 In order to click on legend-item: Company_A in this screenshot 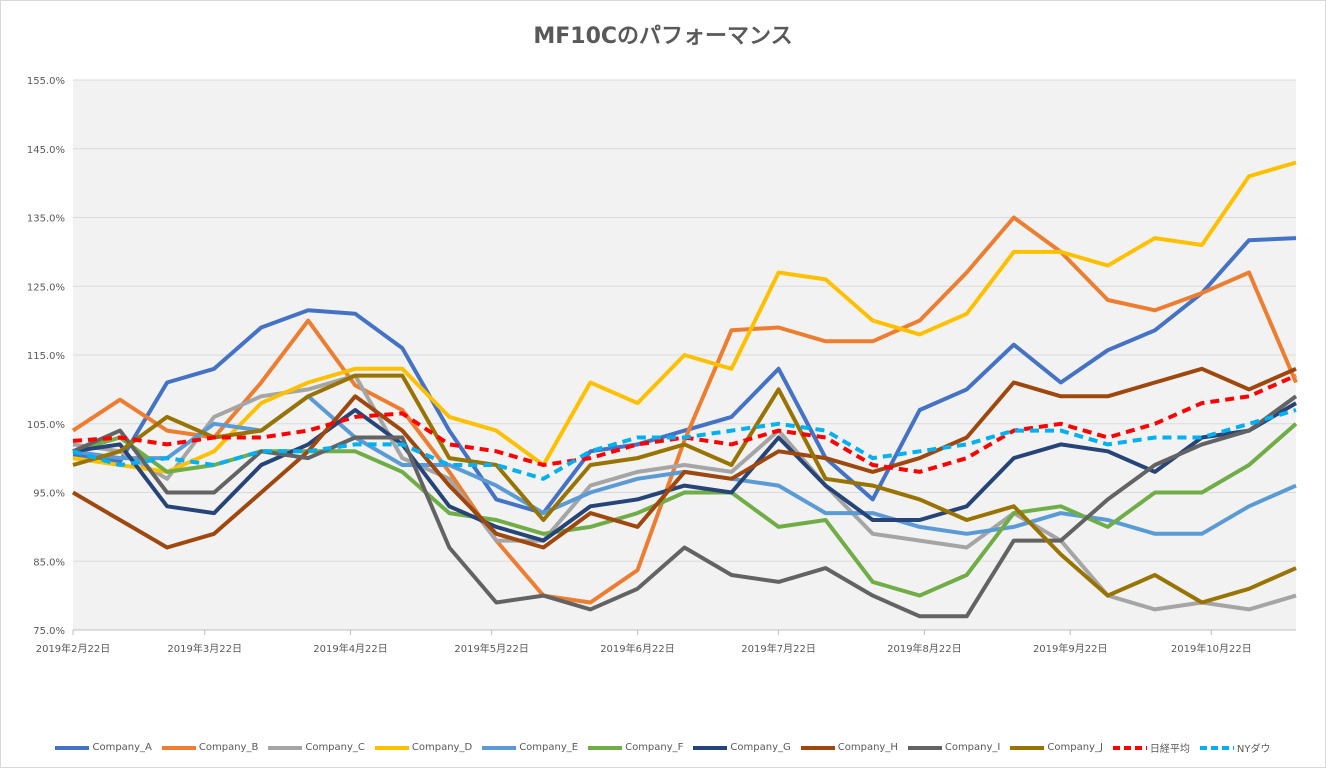, I will do `click(103, 747)`.